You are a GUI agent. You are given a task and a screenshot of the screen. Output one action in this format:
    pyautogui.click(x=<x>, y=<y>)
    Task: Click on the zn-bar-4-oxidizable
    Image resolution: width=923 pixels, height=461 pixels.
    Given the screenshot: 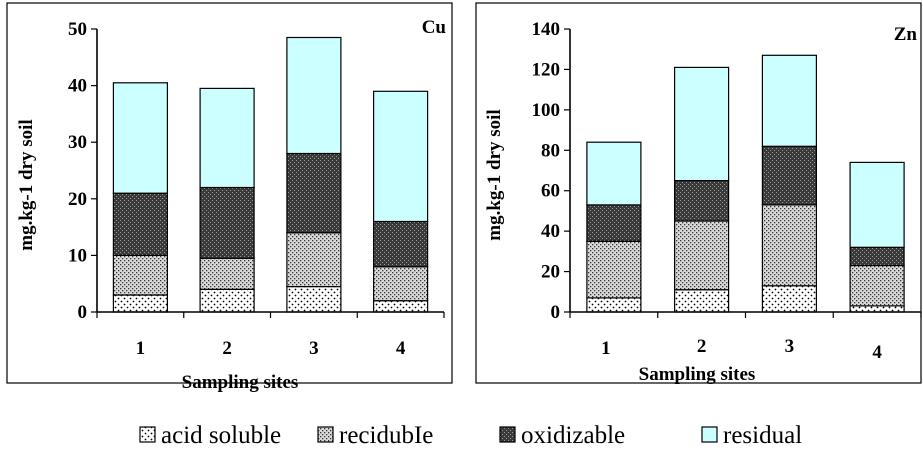 What is the action you would take?
    pyautogui.click(x=877, y=256)
    